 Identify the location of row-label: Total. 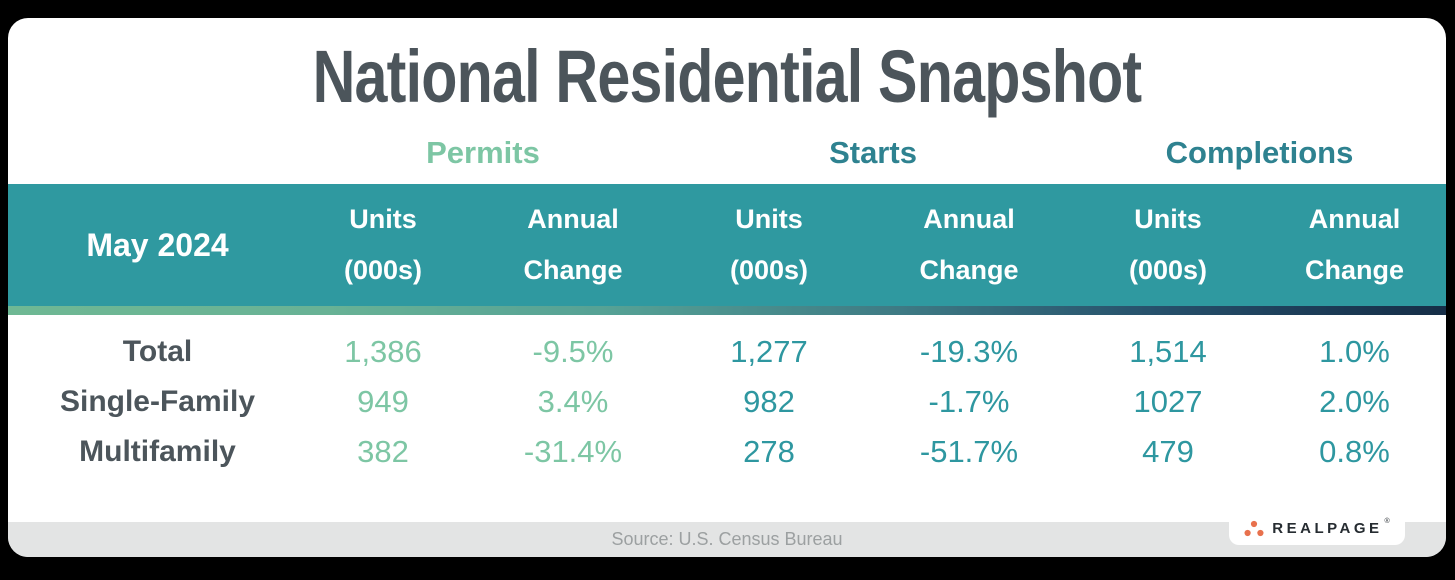
(157, 351).